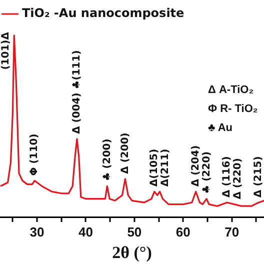  What do you see at coordinates (85, 232) in the screenshot?
I see `x-tick-label: 40` at bounding box center [85, 232].